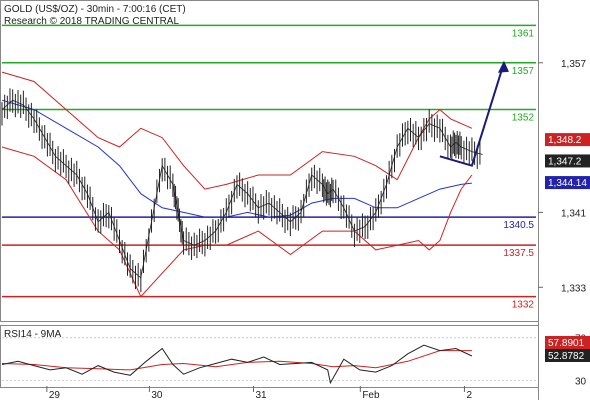 The image size is (590, 400). What do you see at coordinates (472, 114) in the screenshot?
I see `forecast-arrow-line` at bounding box center [472, 114].